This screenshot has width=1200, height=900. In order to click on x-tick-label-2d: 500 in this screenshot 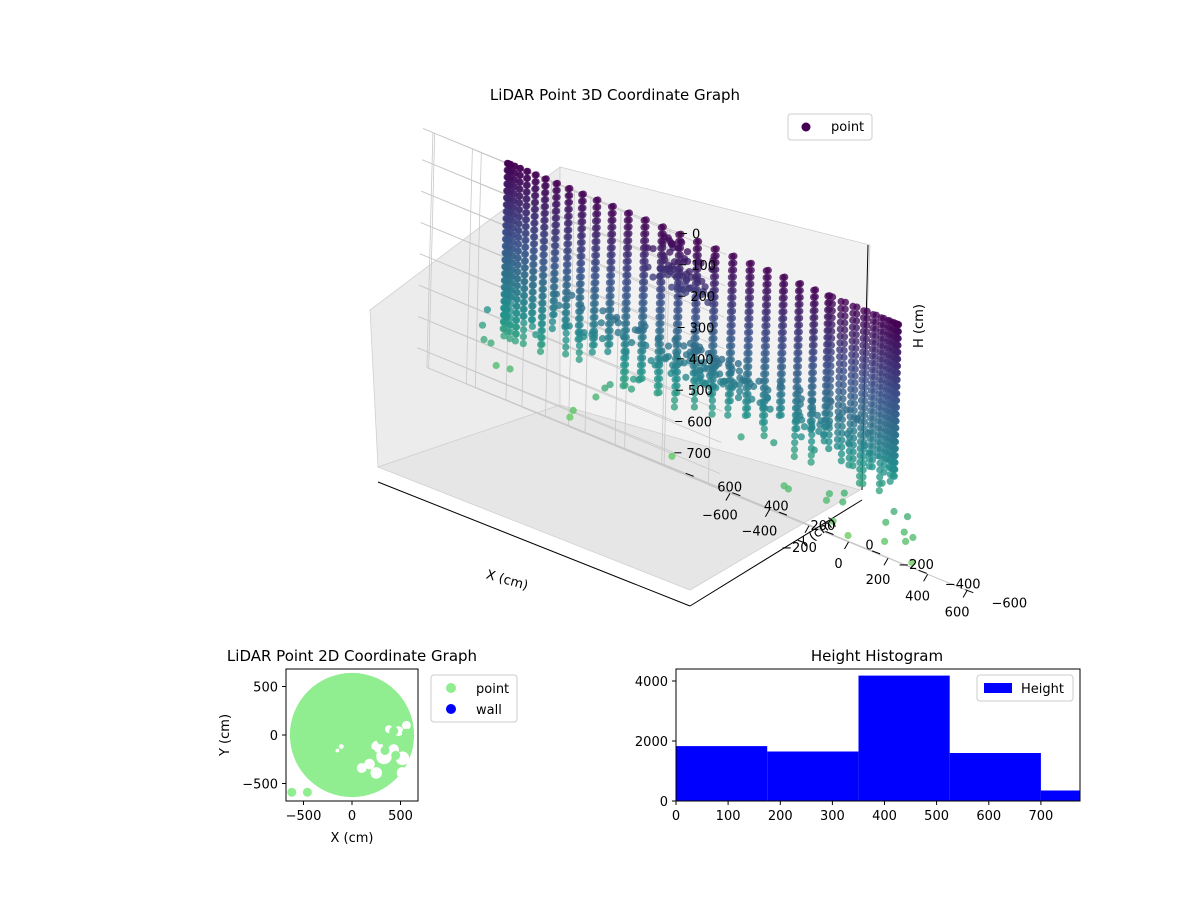, I will do `click(400, 816)`.